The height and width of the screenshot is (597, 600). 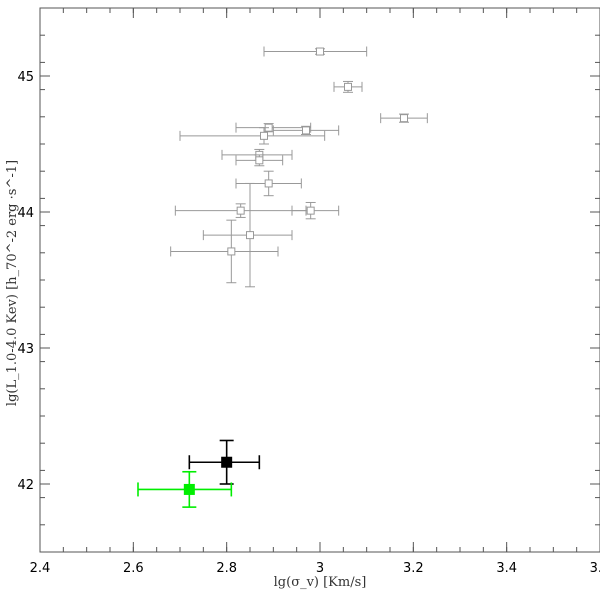 What do you see at coordinates (25, 213) in the screenshot?
I see `y-tick-label: 44` at bounding box center [25, 213].